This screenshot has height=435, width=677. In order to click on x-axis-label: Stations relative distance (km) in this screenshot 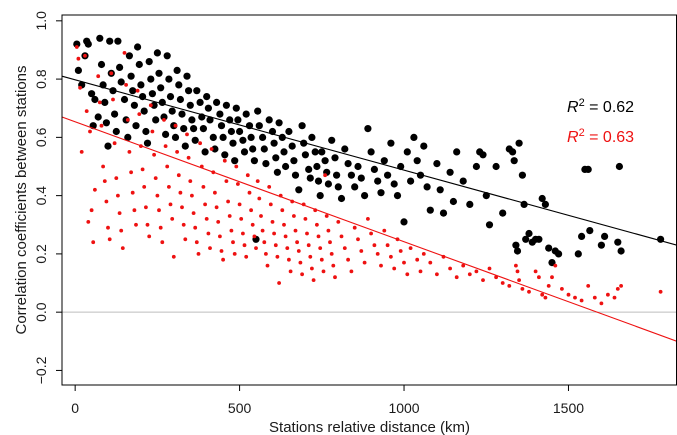, I will do `click(369, 427)`.